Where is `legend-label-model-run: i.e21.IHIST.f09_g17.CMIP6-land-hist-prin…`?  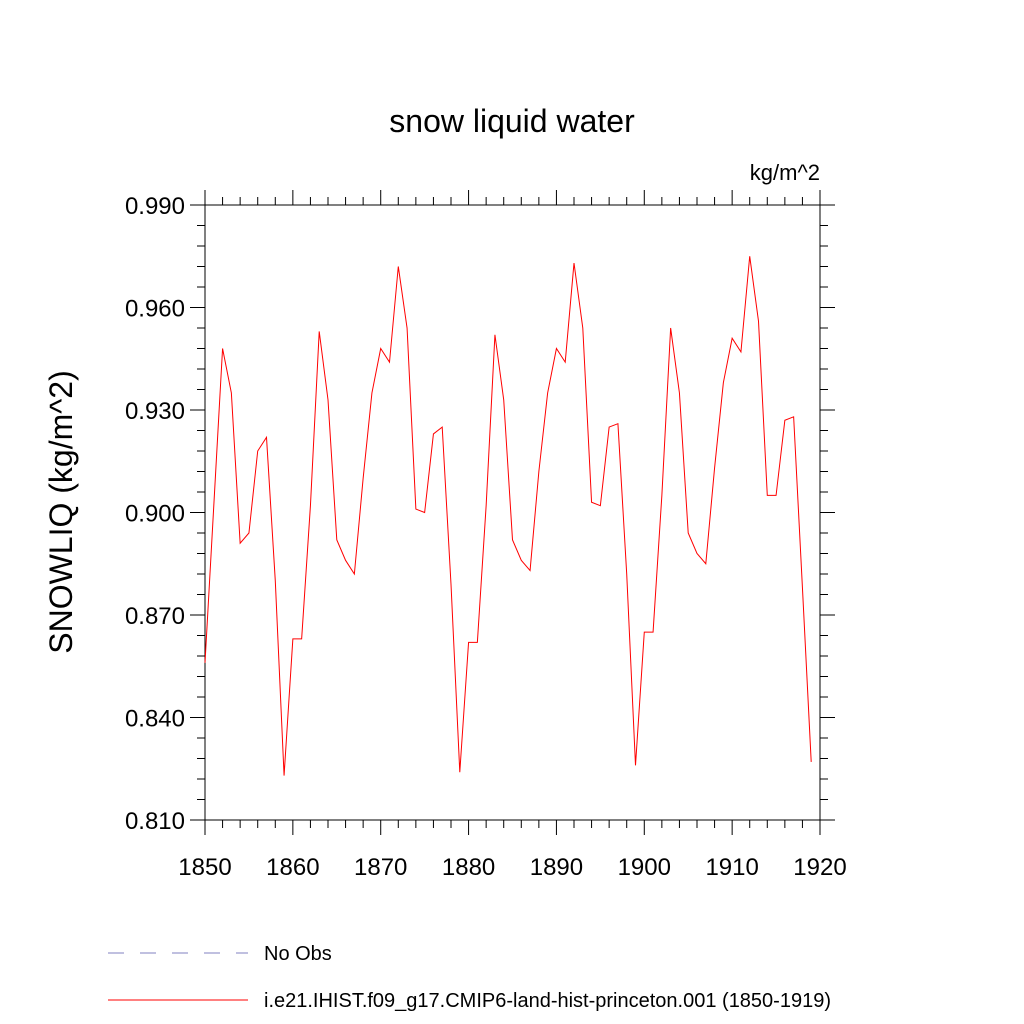
legend-label-model-run: i.e21.IHIST.f09_g17.CMIP6-land-hist-prin… is located at coordinates (547, 1001).